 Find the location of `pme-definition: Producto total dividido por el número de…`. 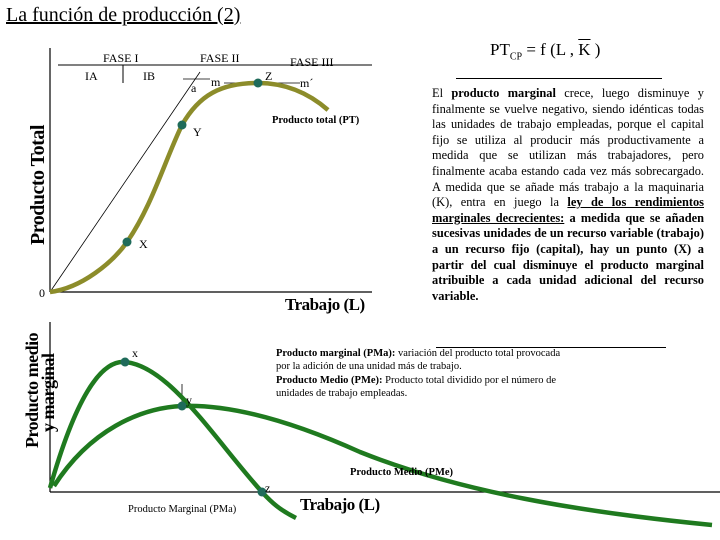

pme-definition: Producto total dividido por el número de… is located at coordinates (416, 387).